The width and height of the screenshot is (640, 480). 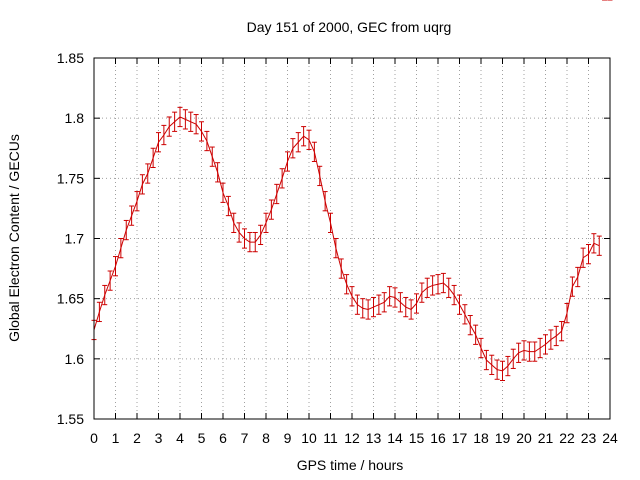 What do you see at coordinates (395, 438) in the screenshot?
I see `x-tick-label: 14` at bounding box center [395, 438].